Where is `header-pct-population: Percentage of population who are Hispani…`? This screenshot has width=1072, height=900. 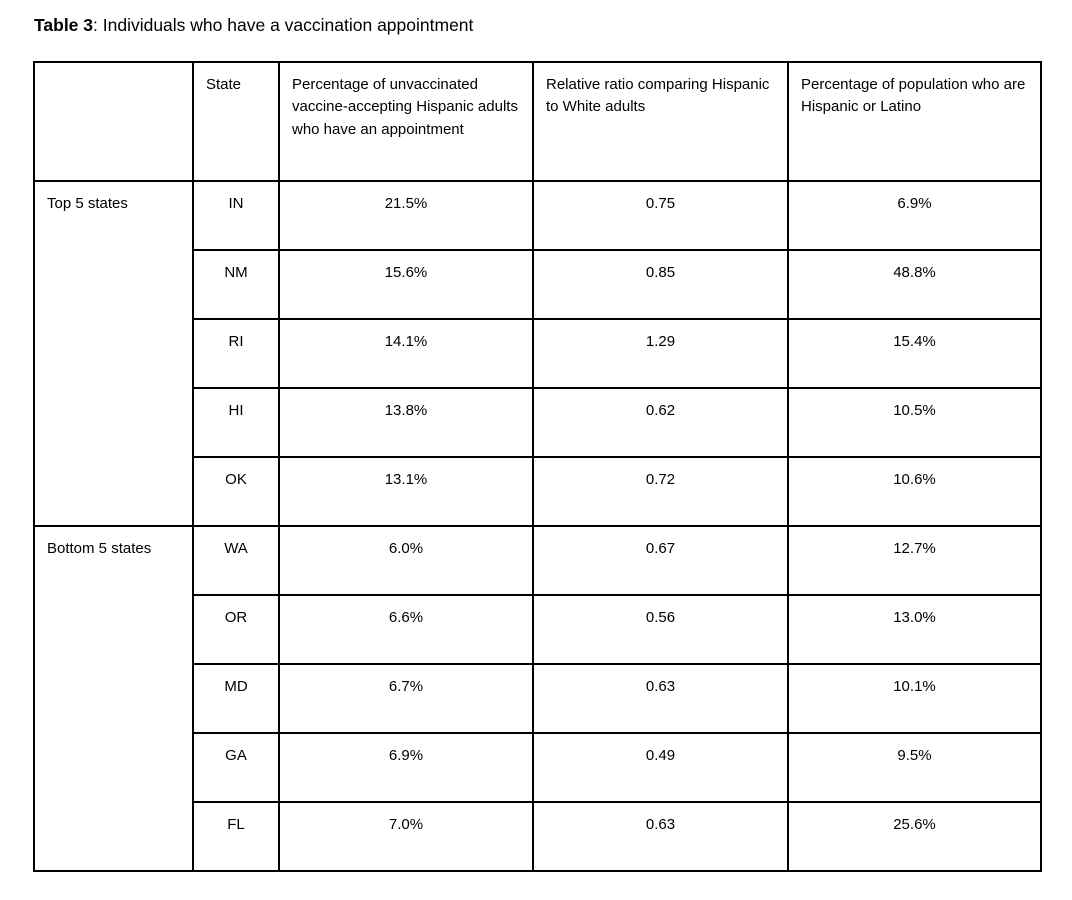
header-pct-population: Percentage of population who are Hispani… is located at coordinates (914, 121).